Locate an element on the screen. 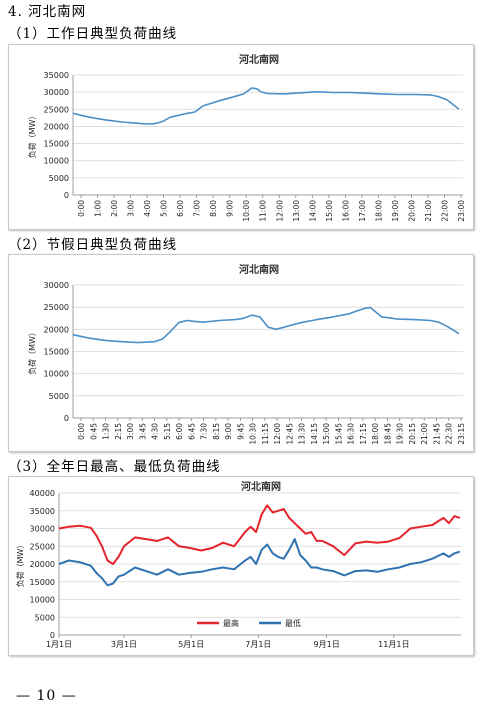 The image size is (482, 712). legend-label-1: 最高 is located at coordinates (231, 623).